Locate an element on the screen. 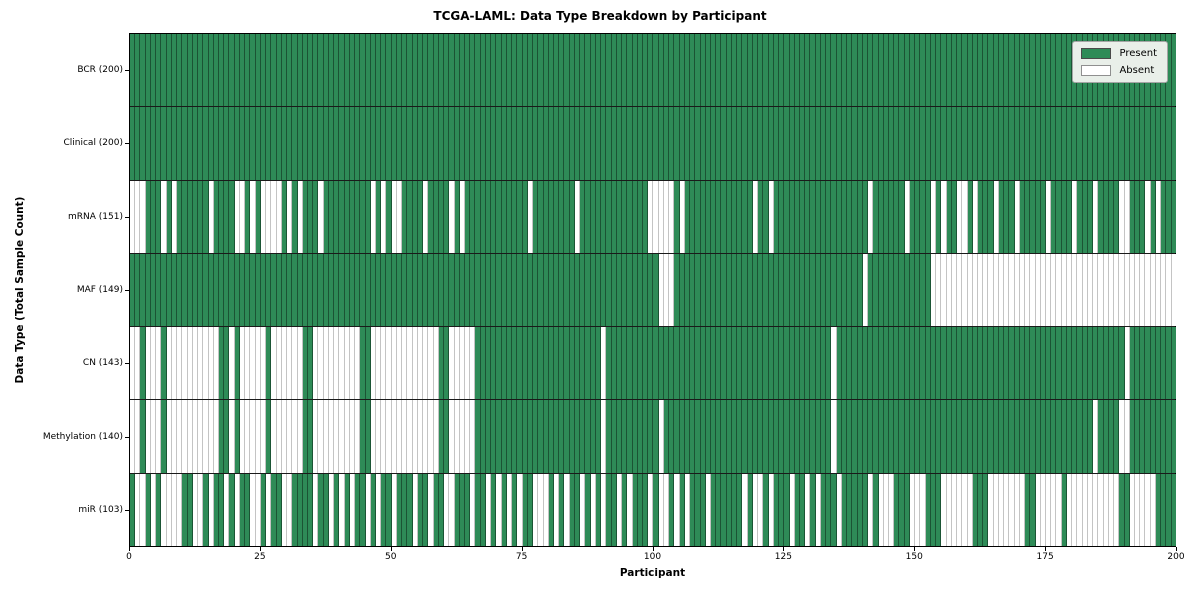 The image size is (1200, 600). x-tick-label-25: 25 is located at coordinates (260, 557).